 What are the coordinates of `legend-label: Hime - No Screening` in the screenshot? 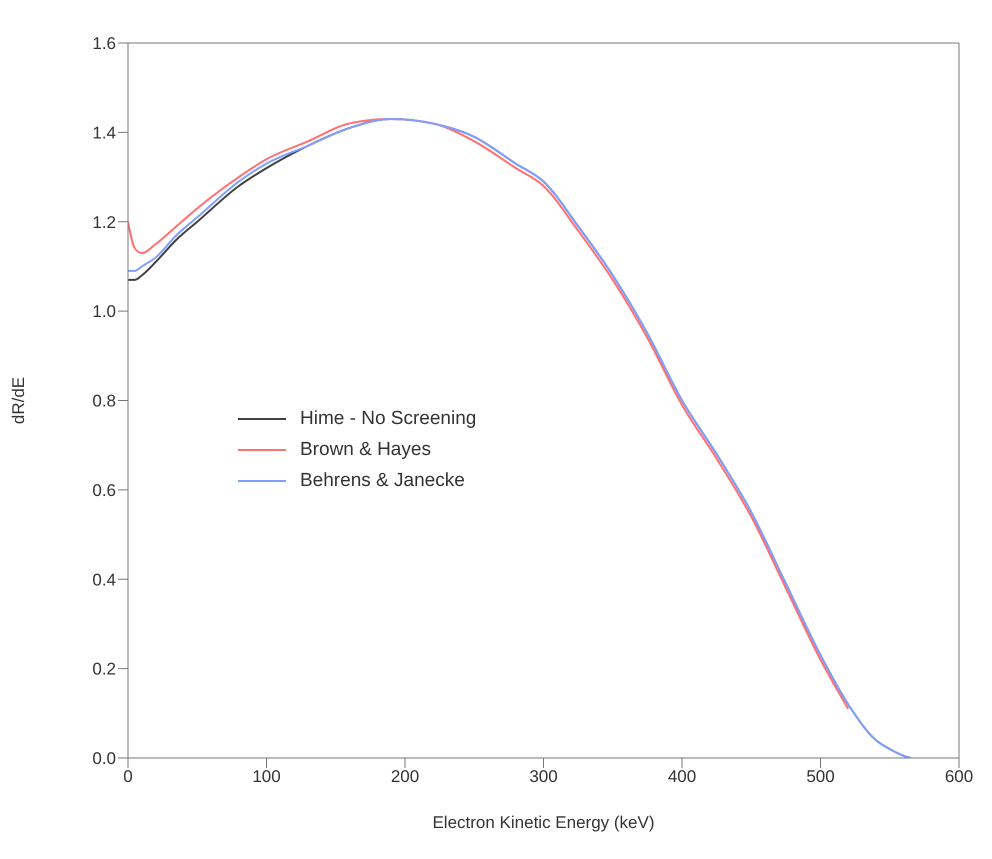 It's located at (388, 419).